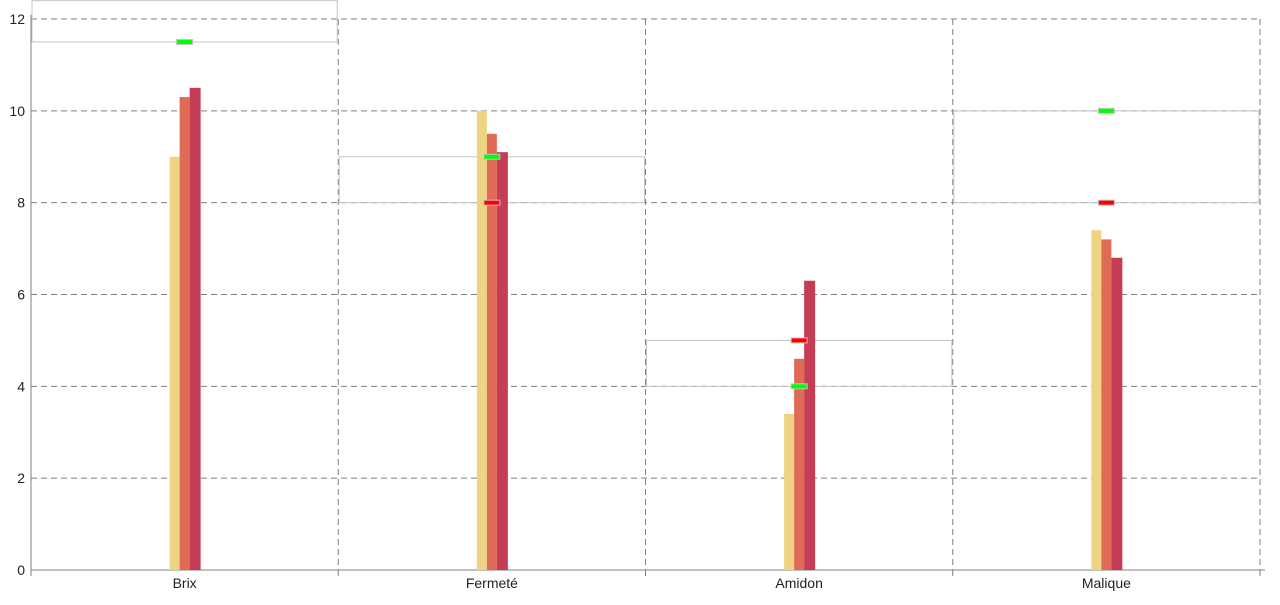 This screenshot has width=1280, height=605. I want to click on y-tick-label: 6, so click(21, 295).